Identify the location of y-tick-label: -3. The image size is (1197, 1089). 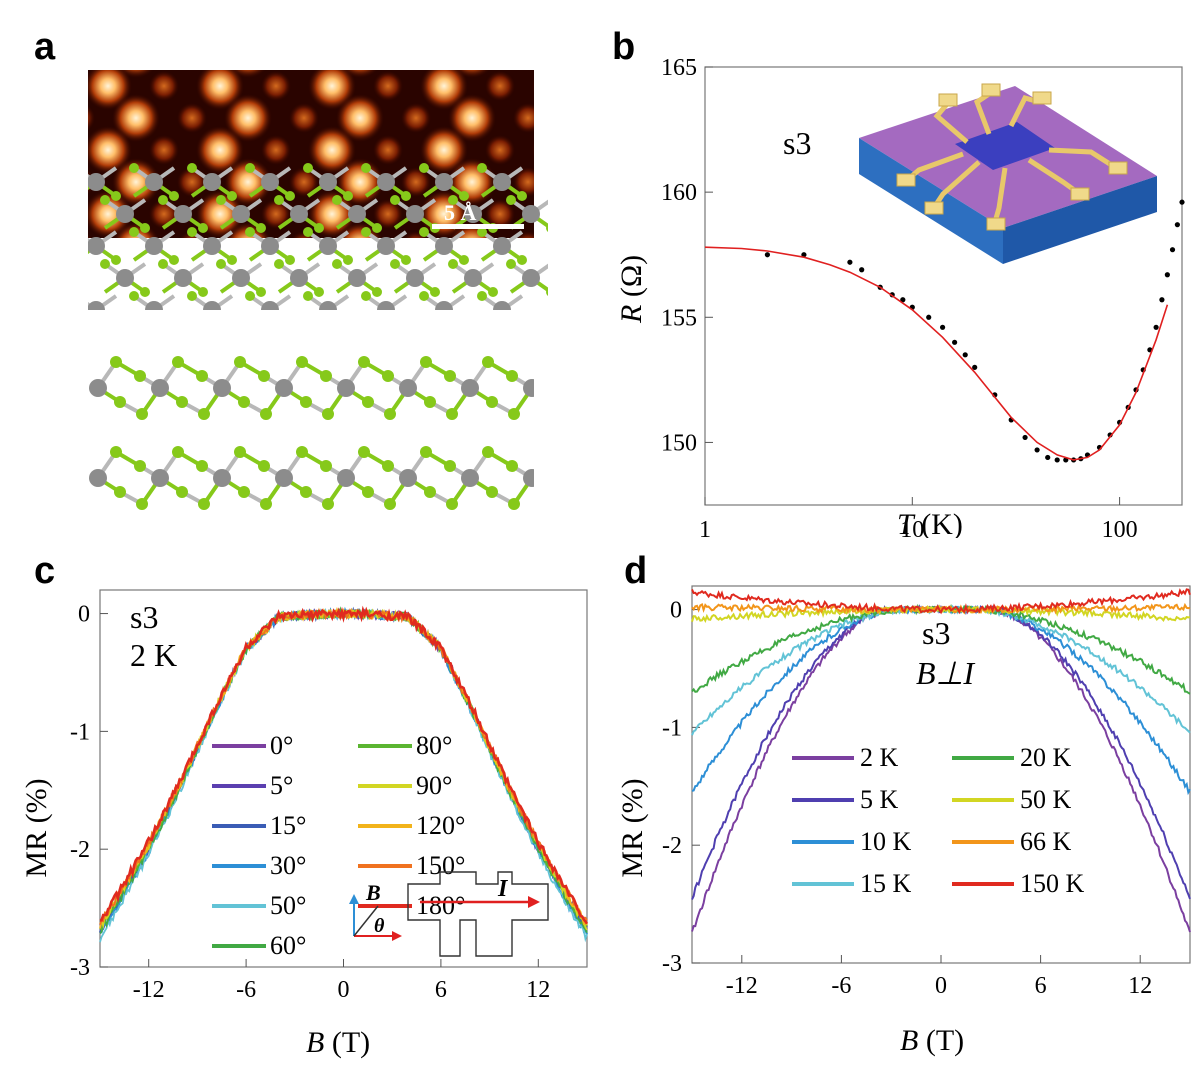
(672, 964).